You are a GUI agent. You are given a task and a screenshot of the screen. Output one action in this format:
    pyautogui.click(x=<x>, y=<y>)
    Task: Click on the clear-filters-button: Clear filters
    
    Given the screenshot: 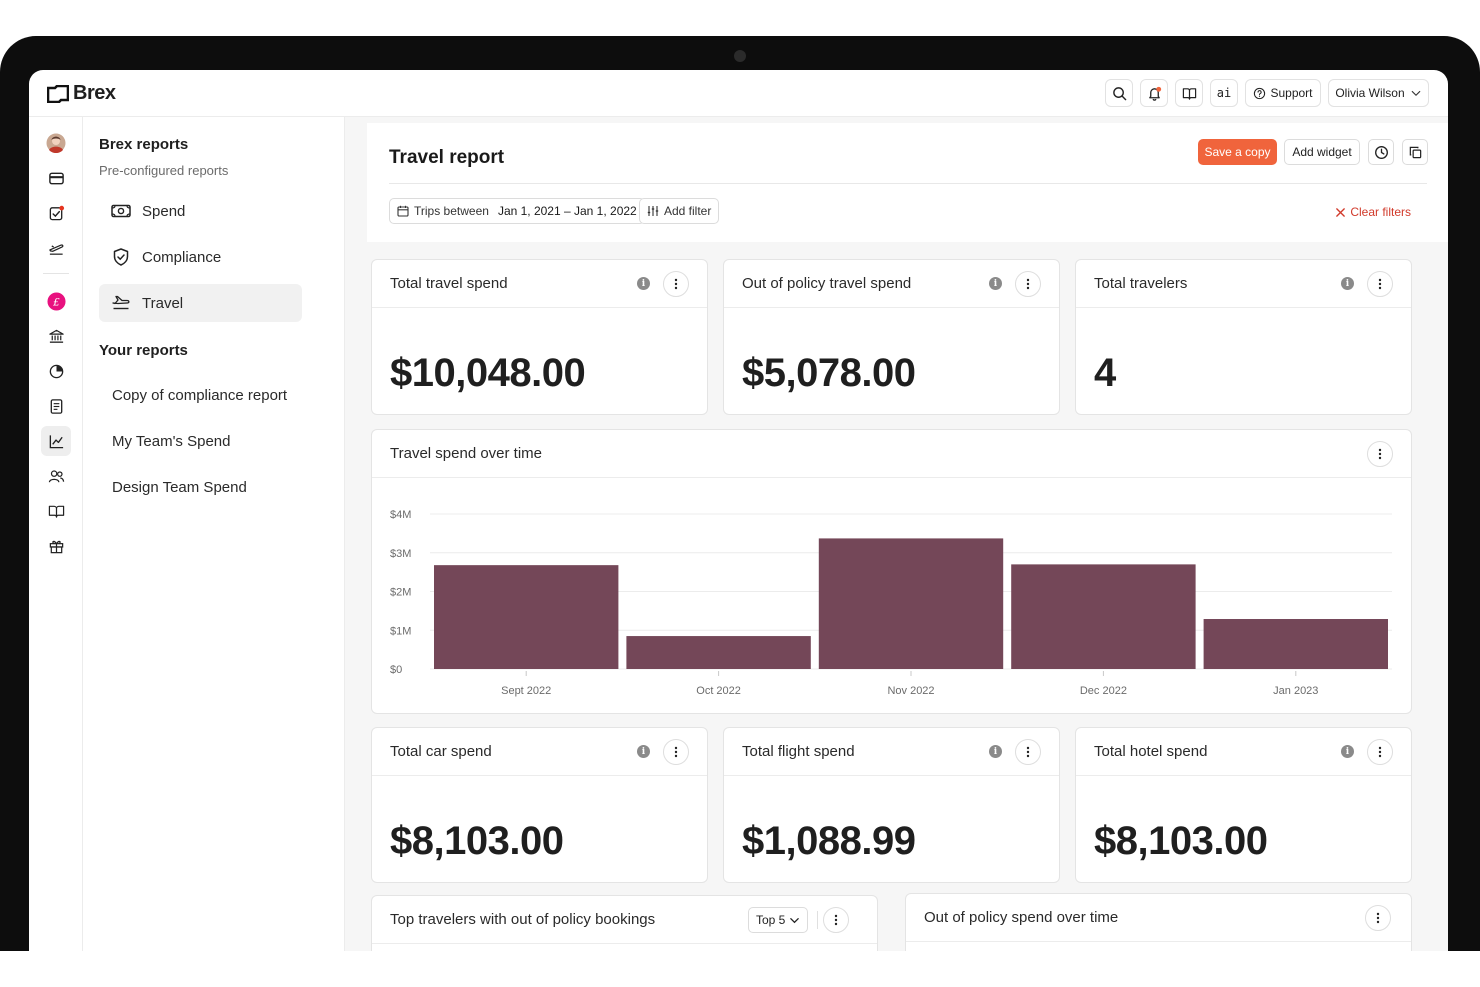 What is the action you would take?
    pyautogui.click(x=1373, y=212)
    